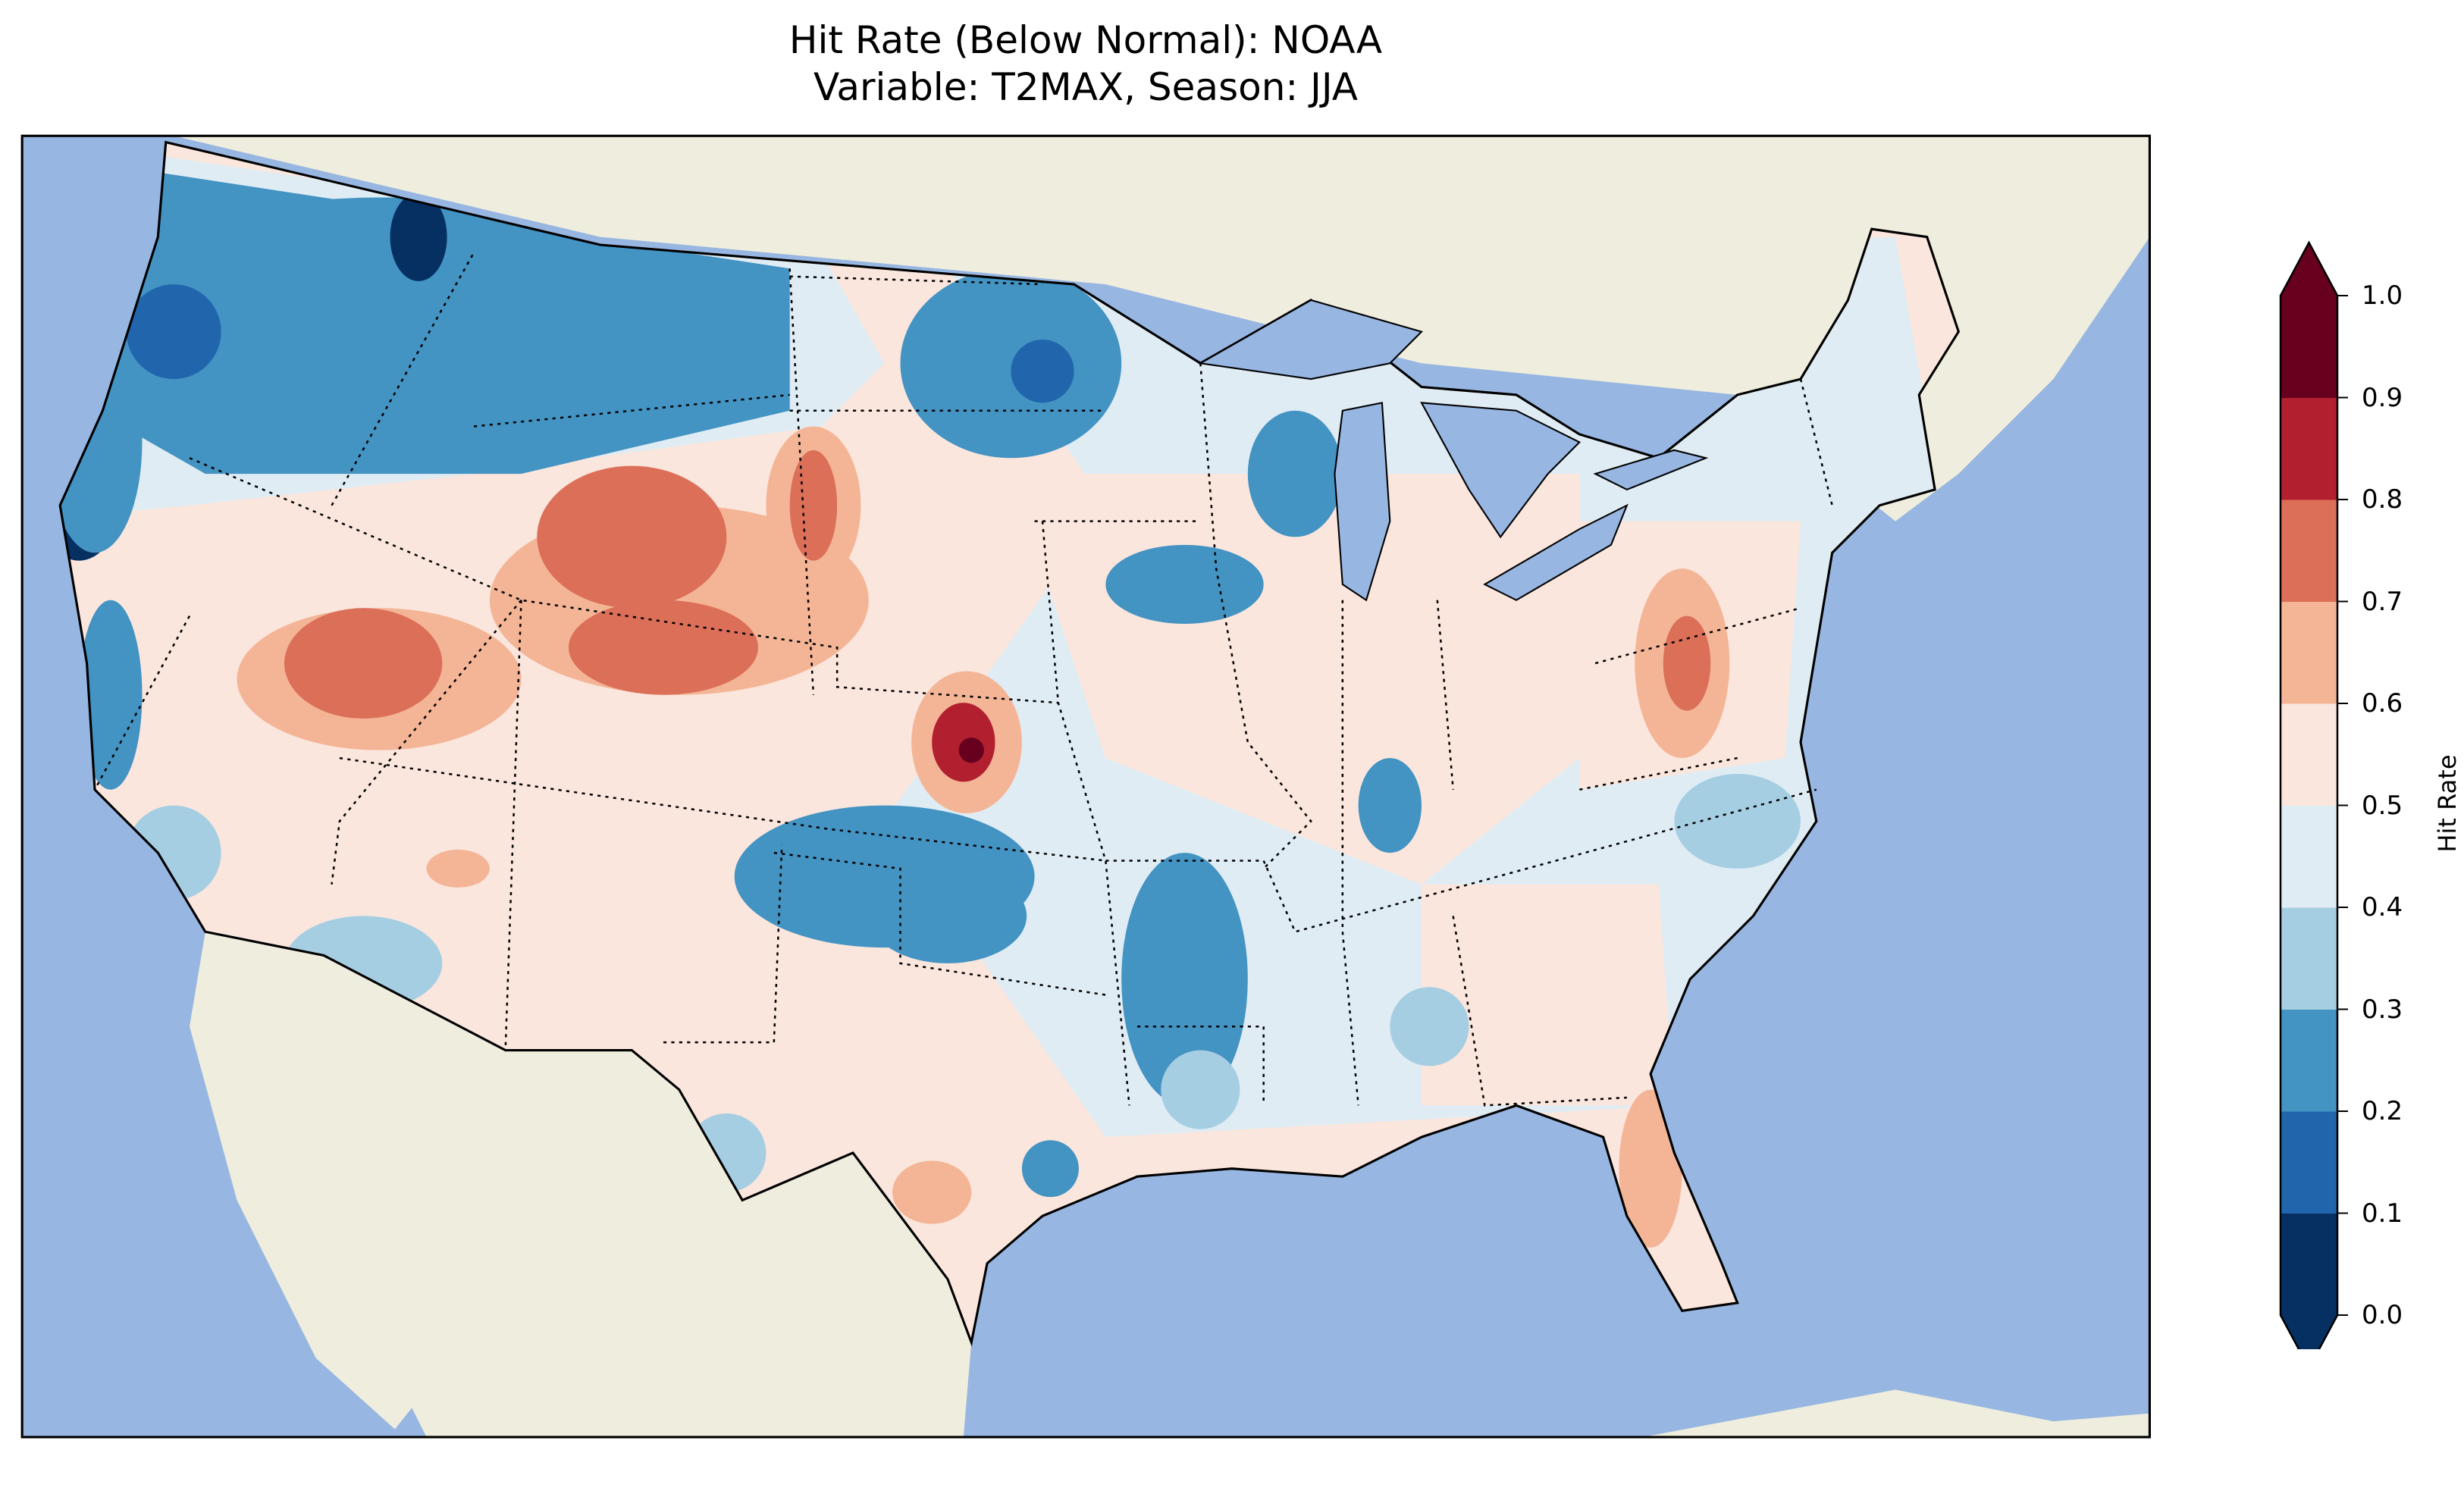 The height and width of the screenshot is (1494, 2464). I want to click on nova-scotia, so click(2086, 213).